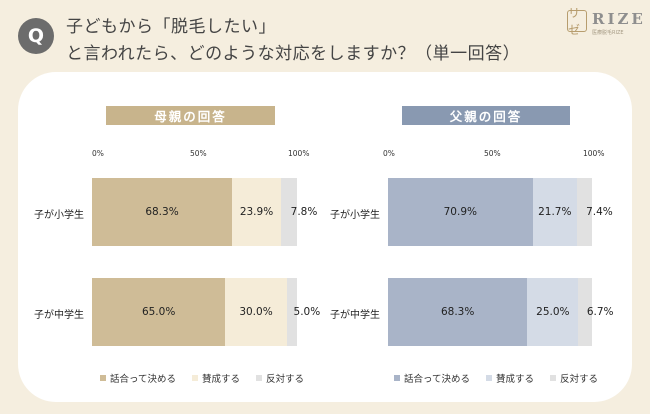 This screenshot has width=650, height=414. I want to click on mother-legend-item-1: 賛成する, so click(216, 378).